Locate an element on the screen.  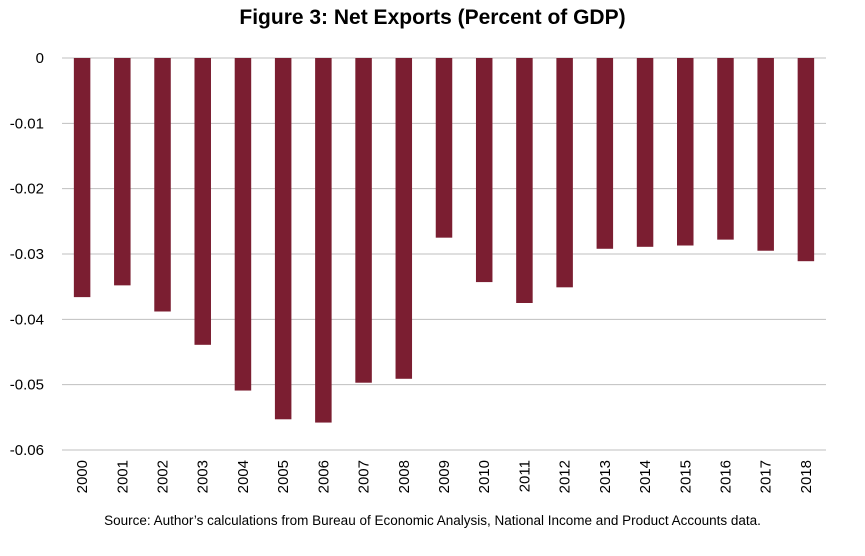
bar-2012 is located at coordinates (564, 173).